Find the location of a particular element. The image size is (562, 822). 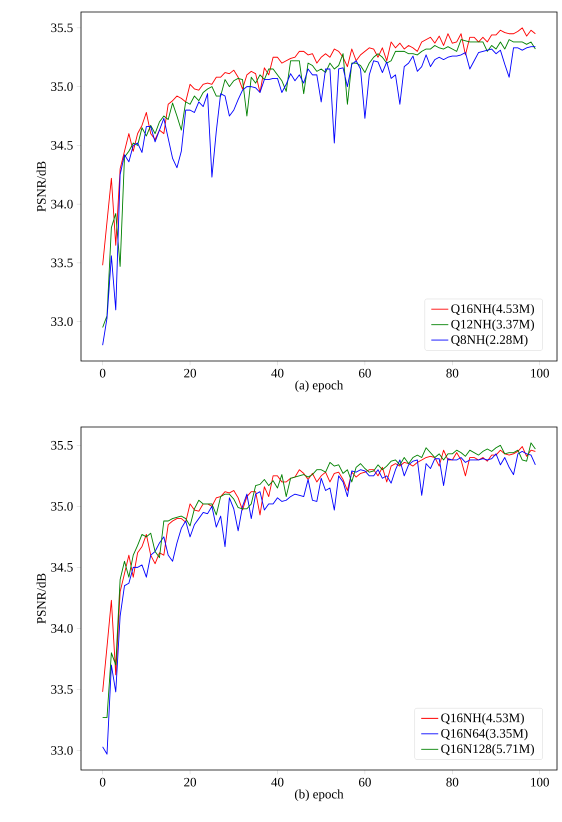

legend-label: Q8NH(2.28M) is located at coordinates (489, 340).